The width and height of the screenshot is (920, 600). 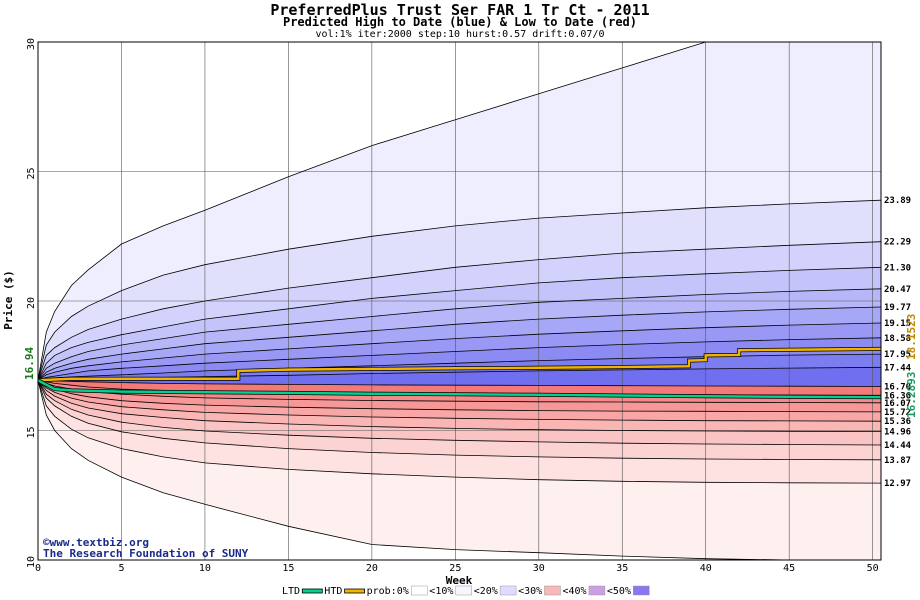 What do you see at coordinates (897, 355) in the screenshot?
I see `band-end-label: 17.95` at bounding box center [897, 355].